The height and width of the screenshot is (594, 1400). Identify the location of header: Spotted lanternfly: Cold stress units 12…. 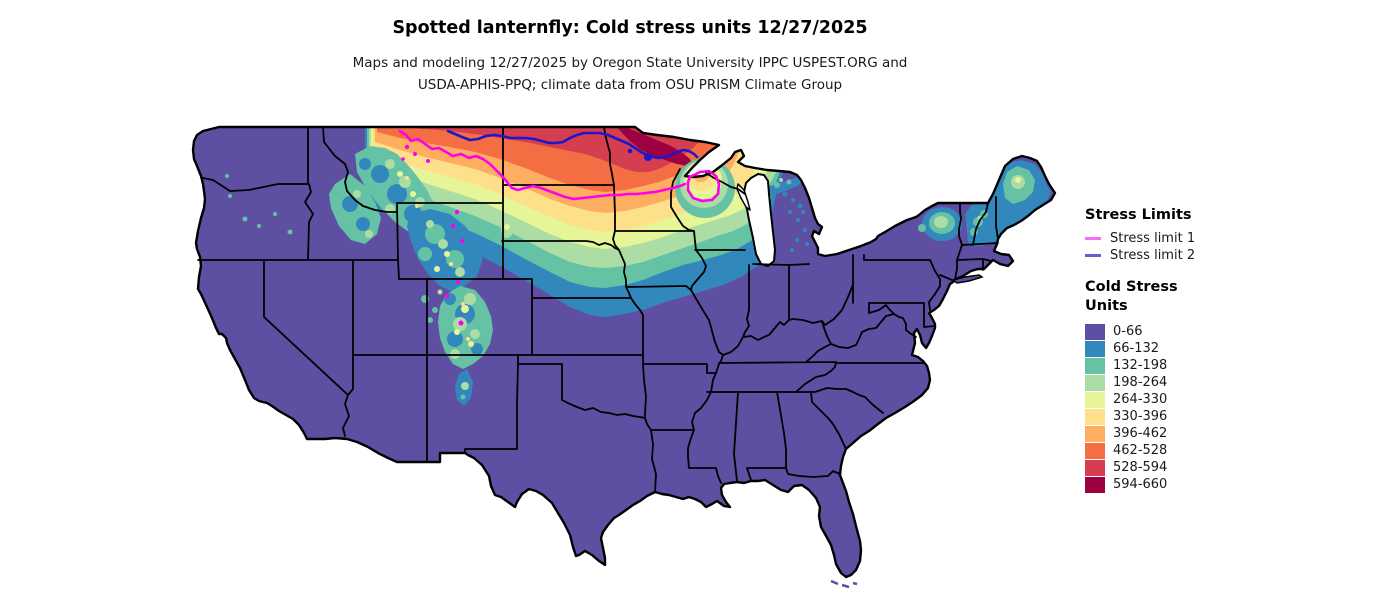
(630, 57).